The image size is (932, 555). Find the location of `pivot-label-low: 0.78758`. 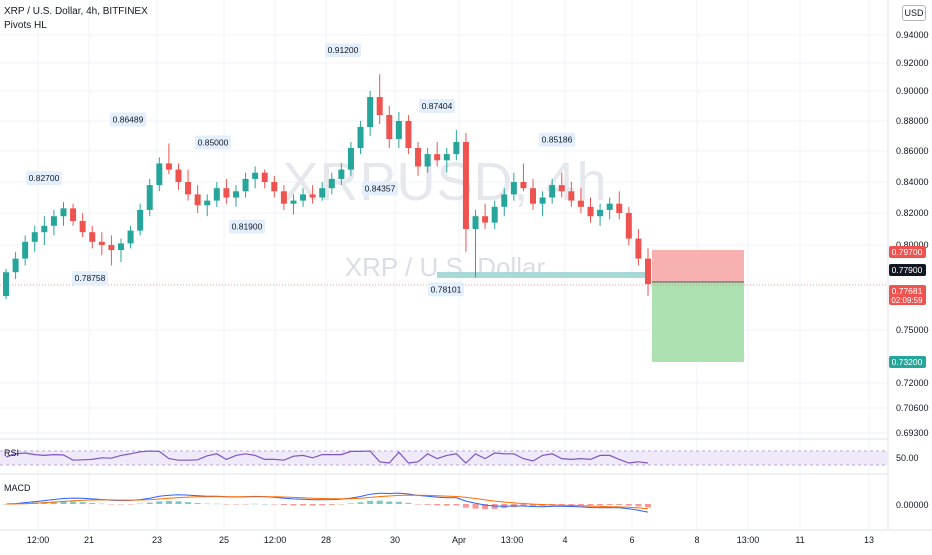

pivot-label-low: 0.78758 is located at coordinates (90, 278).